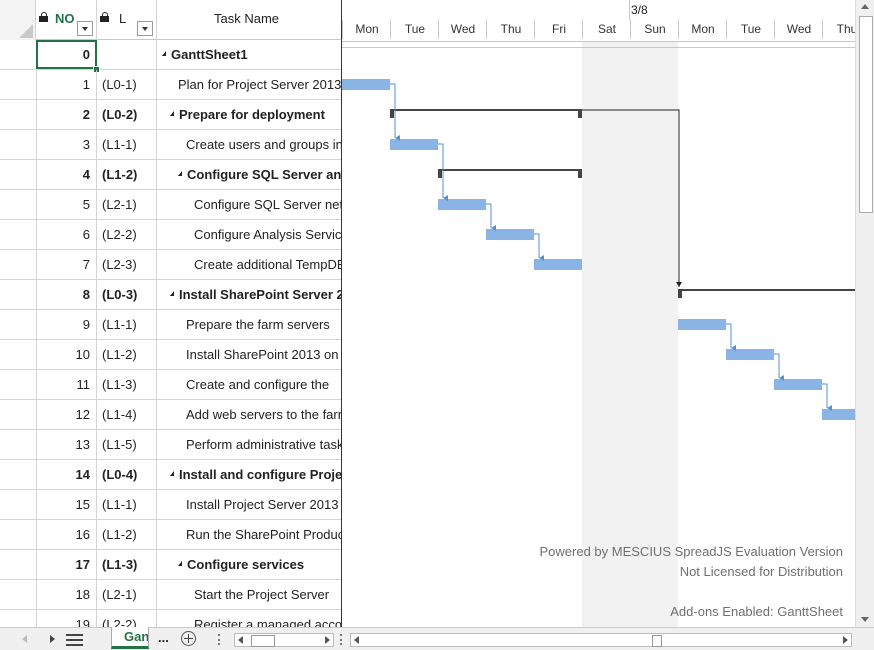  I want to click on column-header-no: NO, so click(66, 20).